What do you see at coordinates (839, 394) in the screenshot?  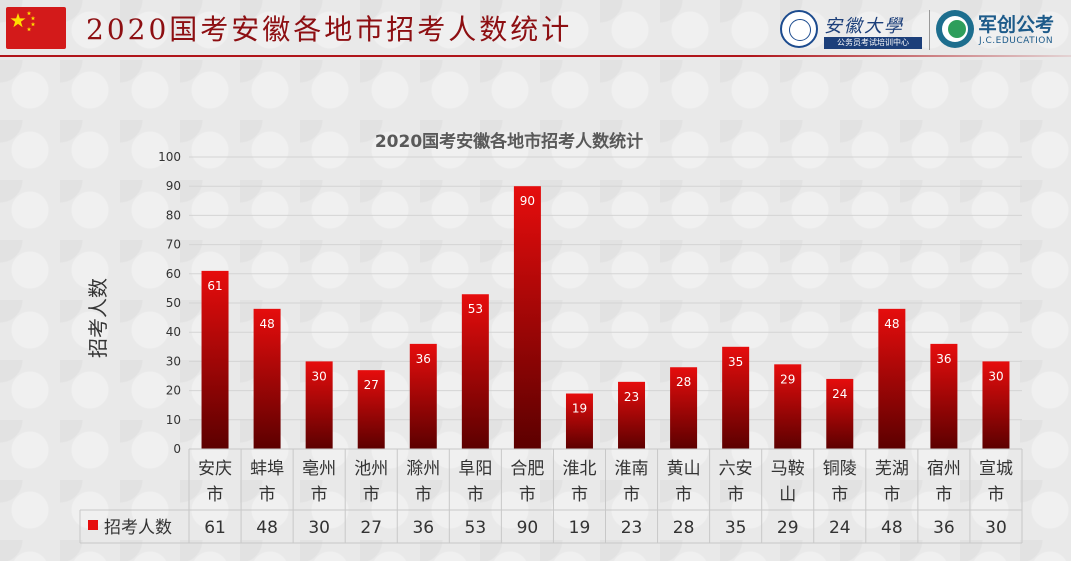 I see `bar-data-label: 24` at bounding box center [839, 394].